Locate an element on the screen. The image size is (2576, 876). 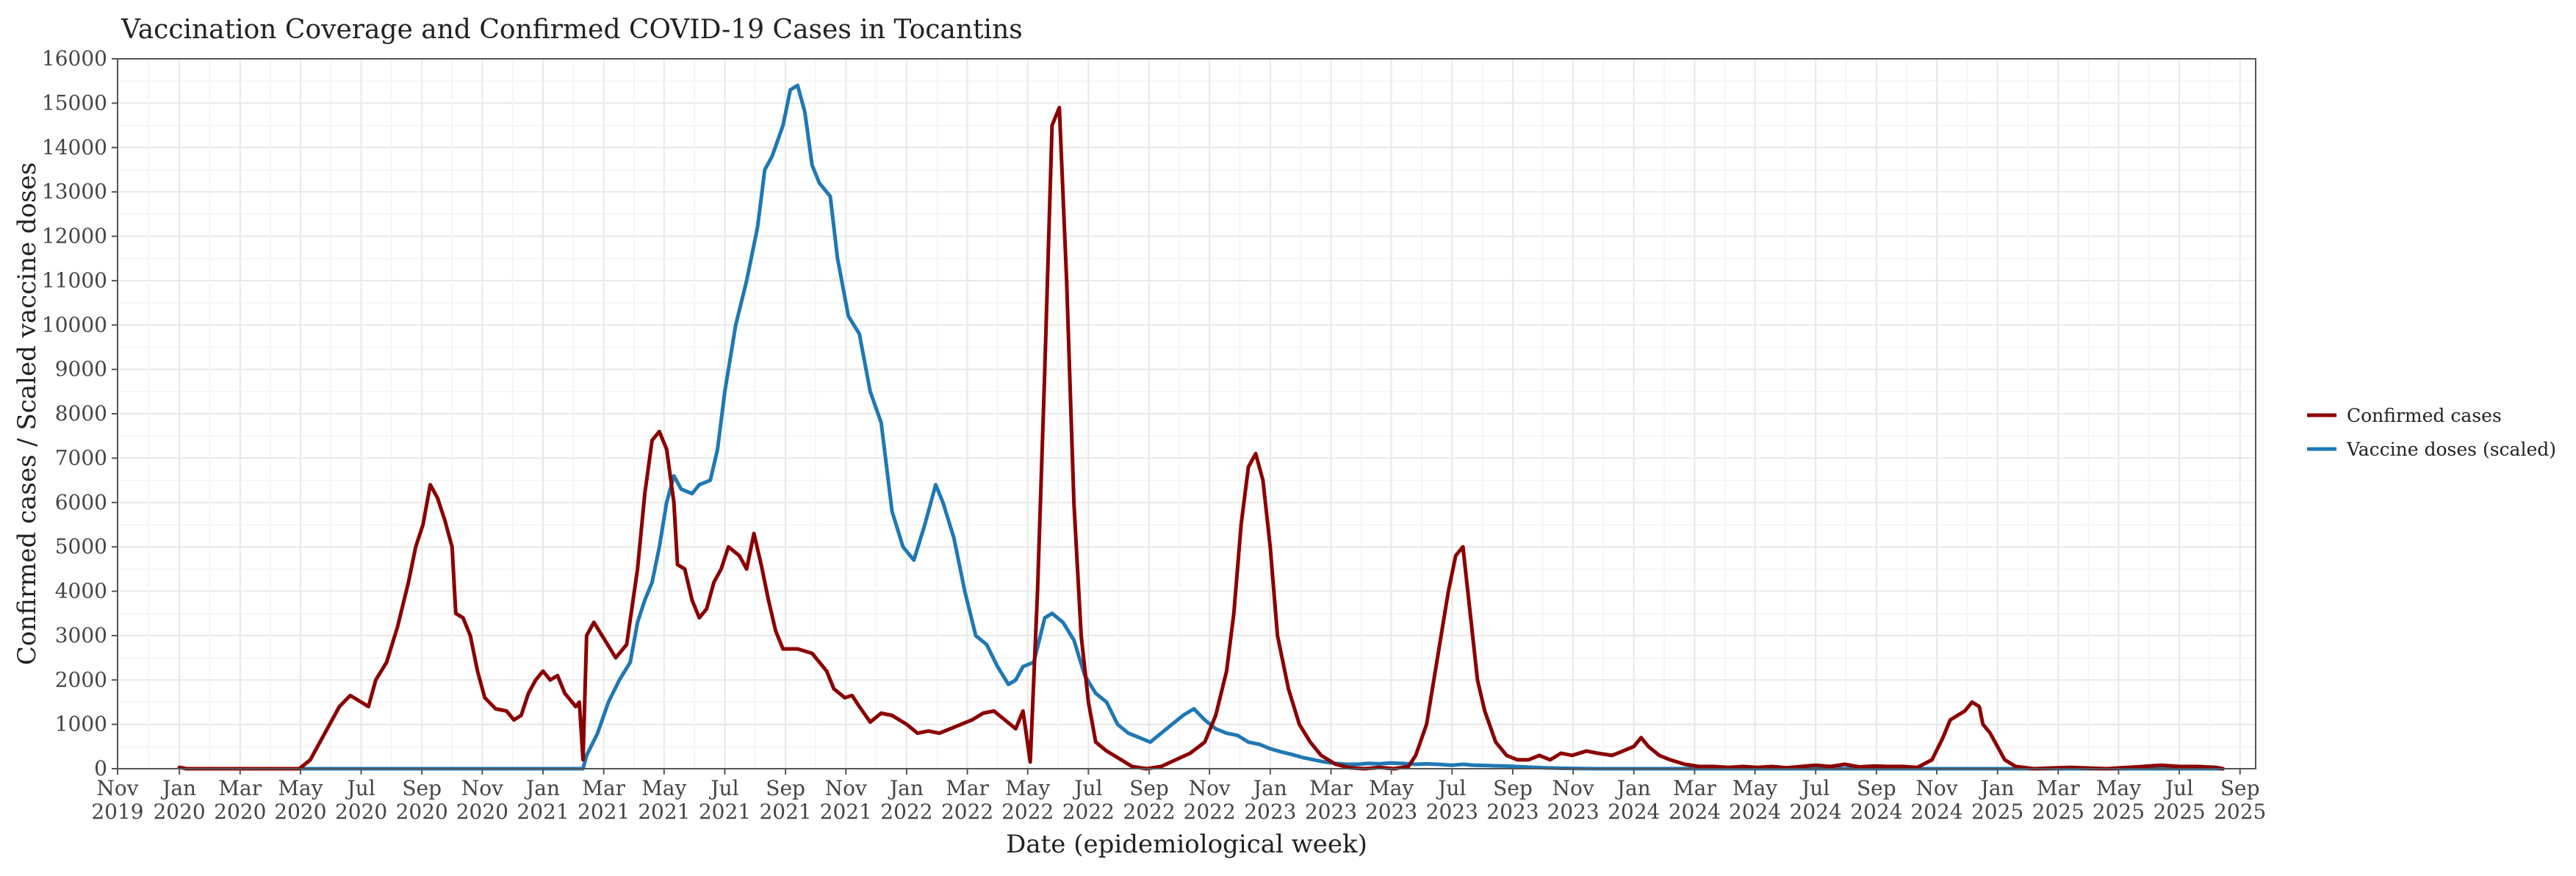
x-tick-label: 2019 is located at coordinates (117, 812).